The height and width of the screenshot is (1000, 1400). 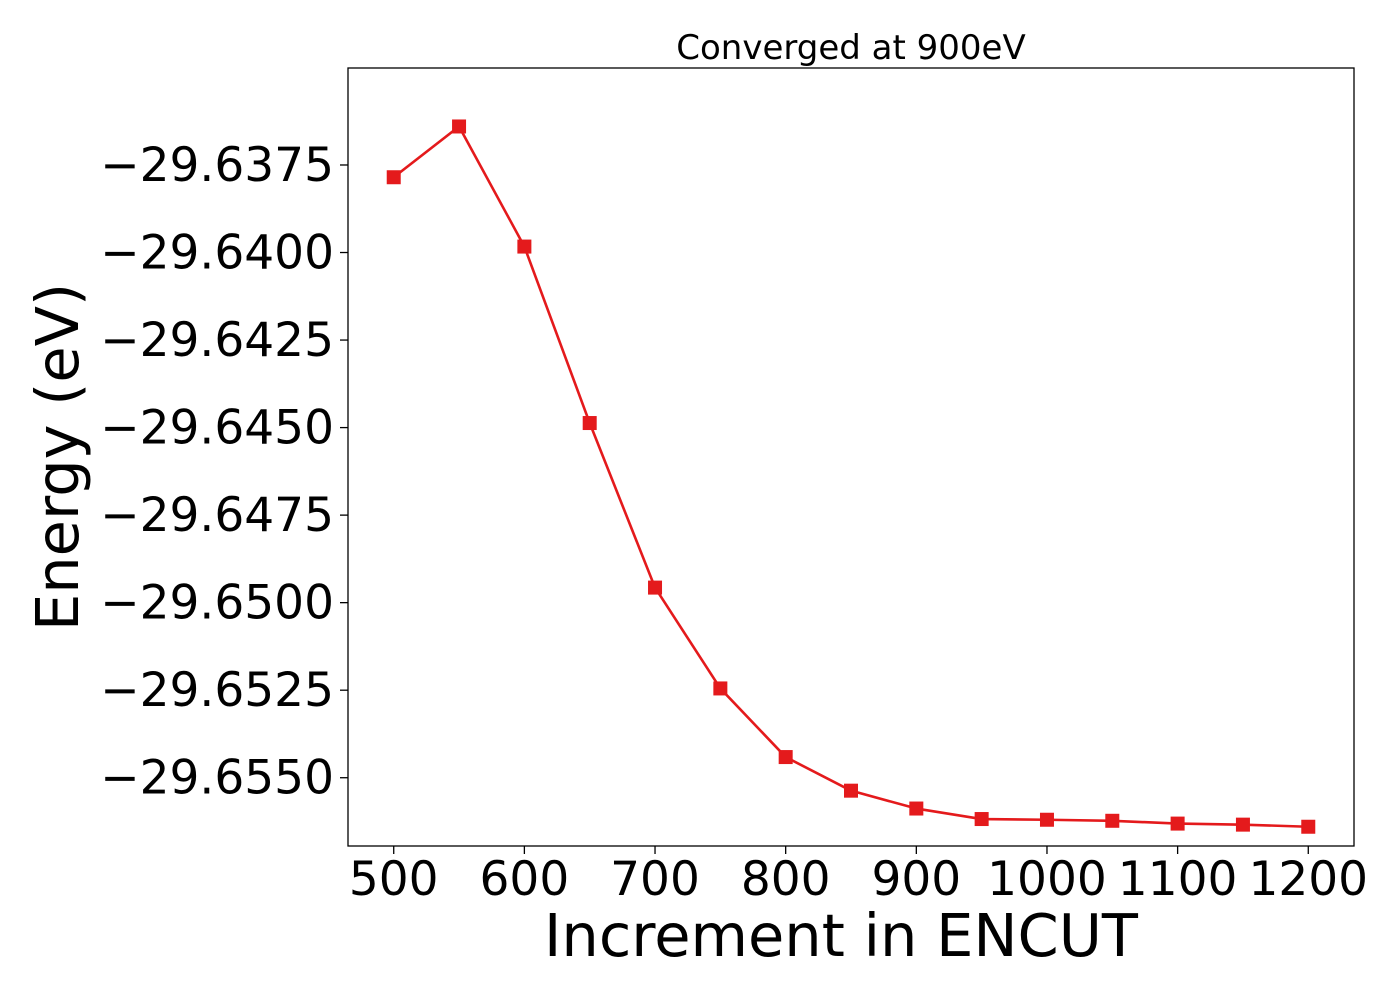 What do you see at coordinates (850, 48) in the screenshot?
I see `chart-title: Converged at 900eV` at bounding box center [850, 48].